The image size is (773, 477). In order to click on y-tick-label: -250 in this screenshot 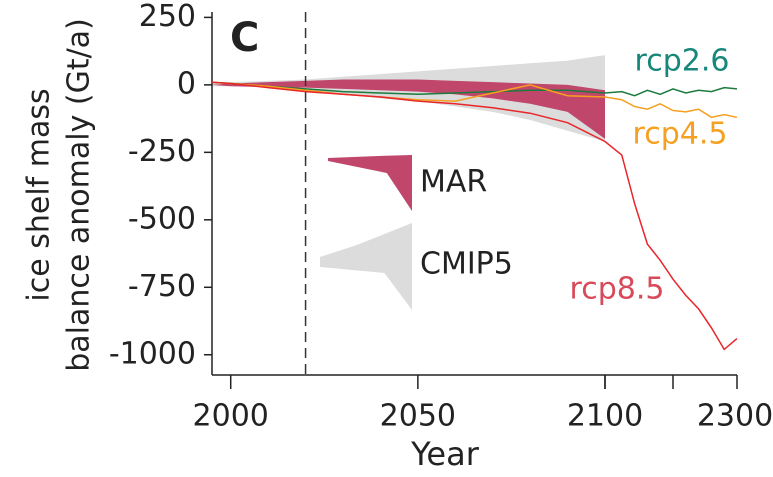, I will do `click(162, 151)`.